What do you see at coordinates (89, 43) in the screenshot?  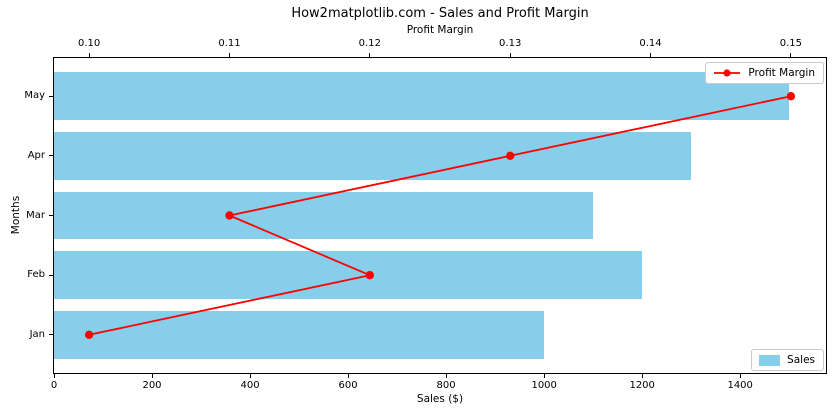 I see `x-top-tick-label: 0.10` at bounding box center [89, 43].